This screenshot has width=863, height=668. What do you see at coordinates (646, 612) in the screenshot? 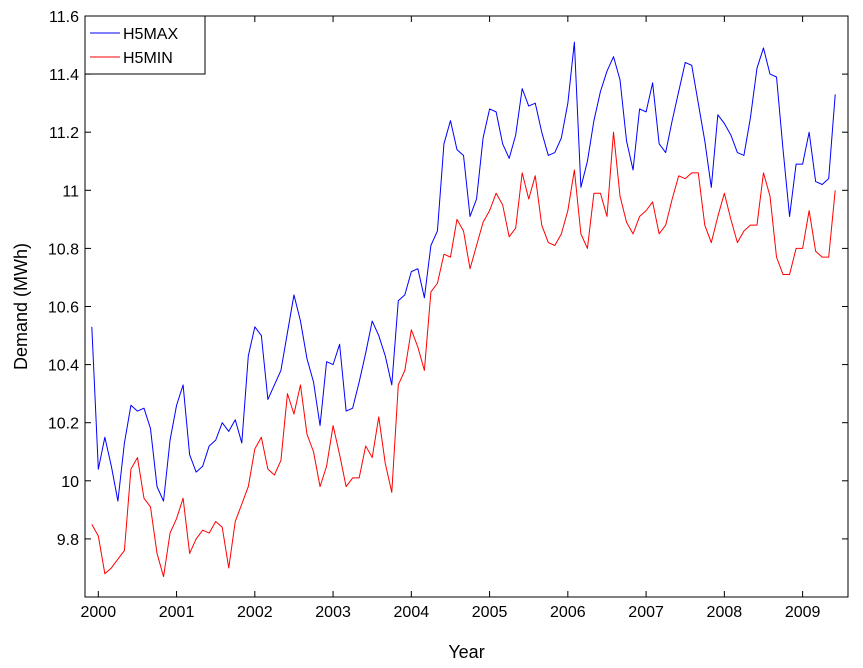
I see `x-tick-label: 2007` at bounding box center [646, 612].